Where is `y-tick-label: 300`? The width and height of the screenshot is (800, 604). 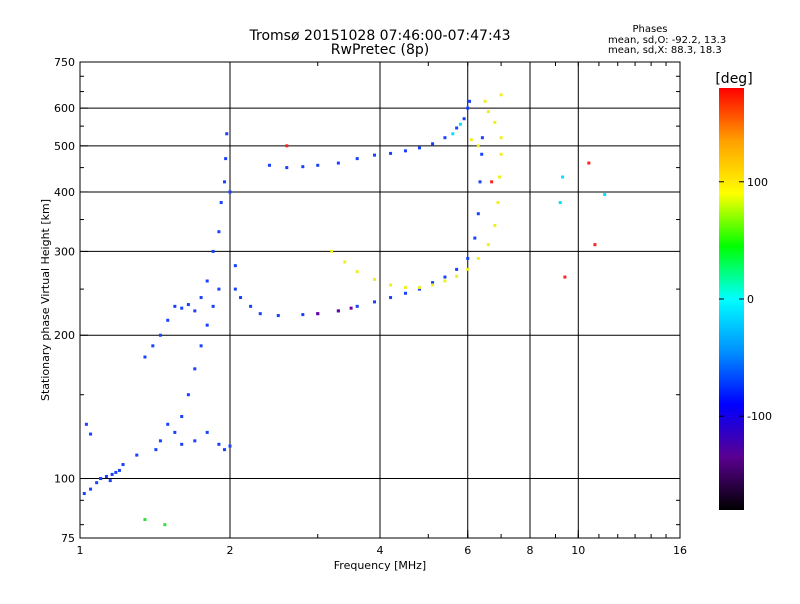
y-tick-label: 300 is located at coordinates (64, 251).